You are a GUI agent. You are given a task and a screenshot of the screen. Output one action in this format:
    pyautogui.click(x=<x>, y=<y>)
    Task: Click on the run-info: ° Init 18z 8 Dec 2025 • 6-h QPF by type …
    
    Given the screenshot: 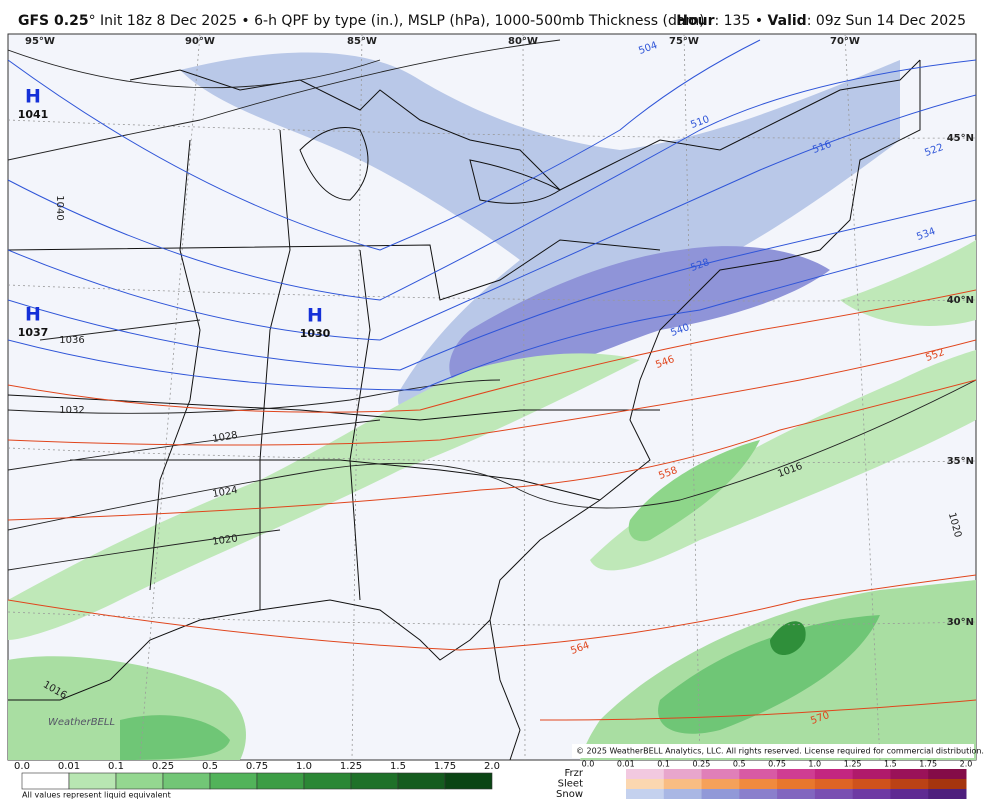 What is the action you would take?
    pyautogui.click(x=397, y=21)
    